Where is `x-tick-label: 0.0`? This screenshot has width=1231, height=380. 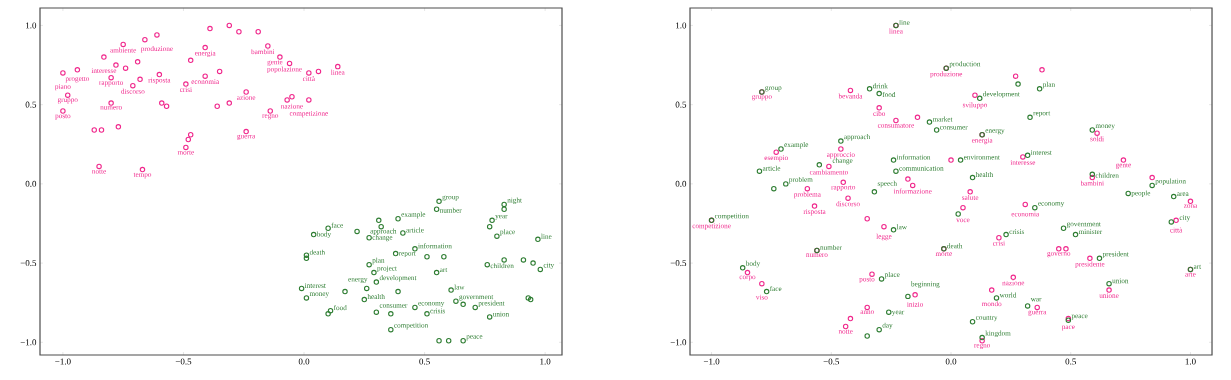
x-tick-label: 0.0 is located at coordinates (304, 361).